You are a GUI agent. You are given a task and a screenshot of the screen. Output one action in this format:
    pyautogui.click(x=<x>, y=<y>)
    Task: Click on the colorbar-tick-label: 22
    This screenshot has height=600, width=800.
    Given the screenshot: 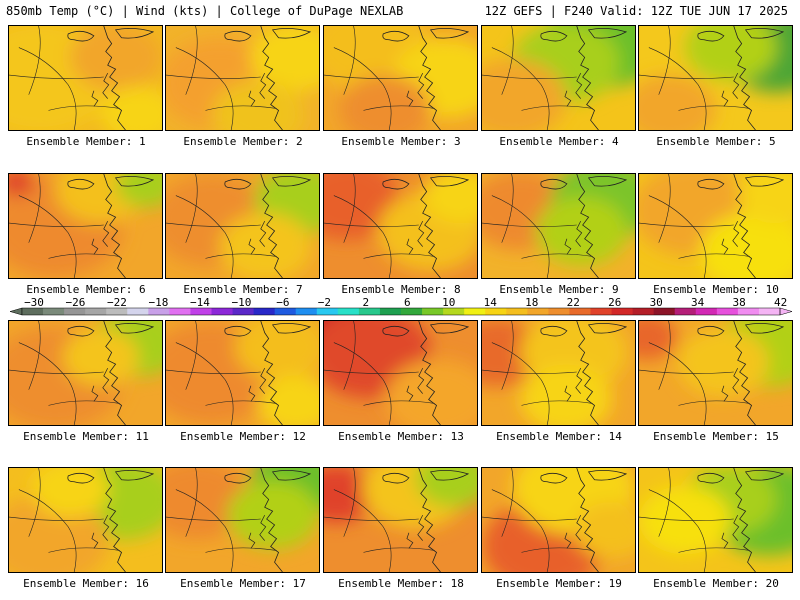 What is the action you would take?
    pyautogui.click(x=573, y=302)
    